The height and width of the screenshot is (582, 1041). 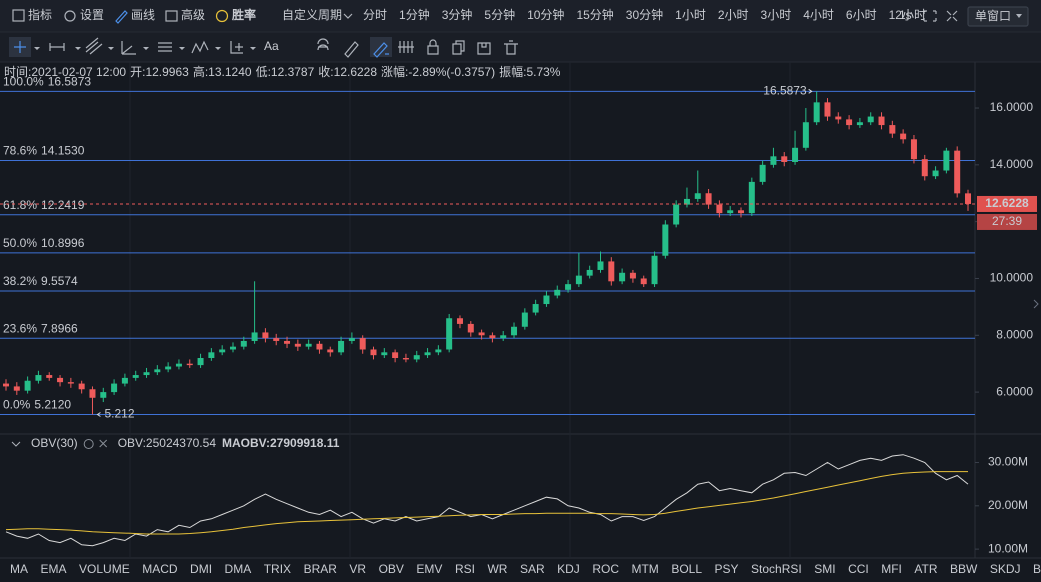 What do you see at coordinates (391, 569) in the screenshot?
I see `indicator-tab: OBV` at bounding box center [391, 569].